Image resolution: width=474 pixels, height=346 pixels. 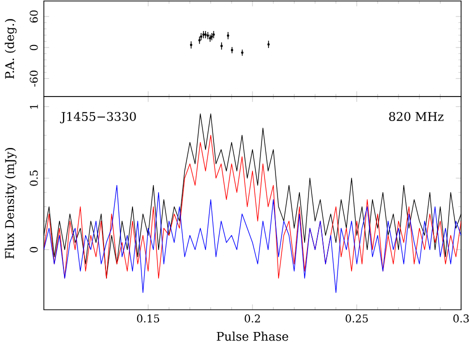 What do you see at coordinates (461, 318) in the screenshot?
I see `x-tick-label: 0.3` at bounding box center [461, 318].